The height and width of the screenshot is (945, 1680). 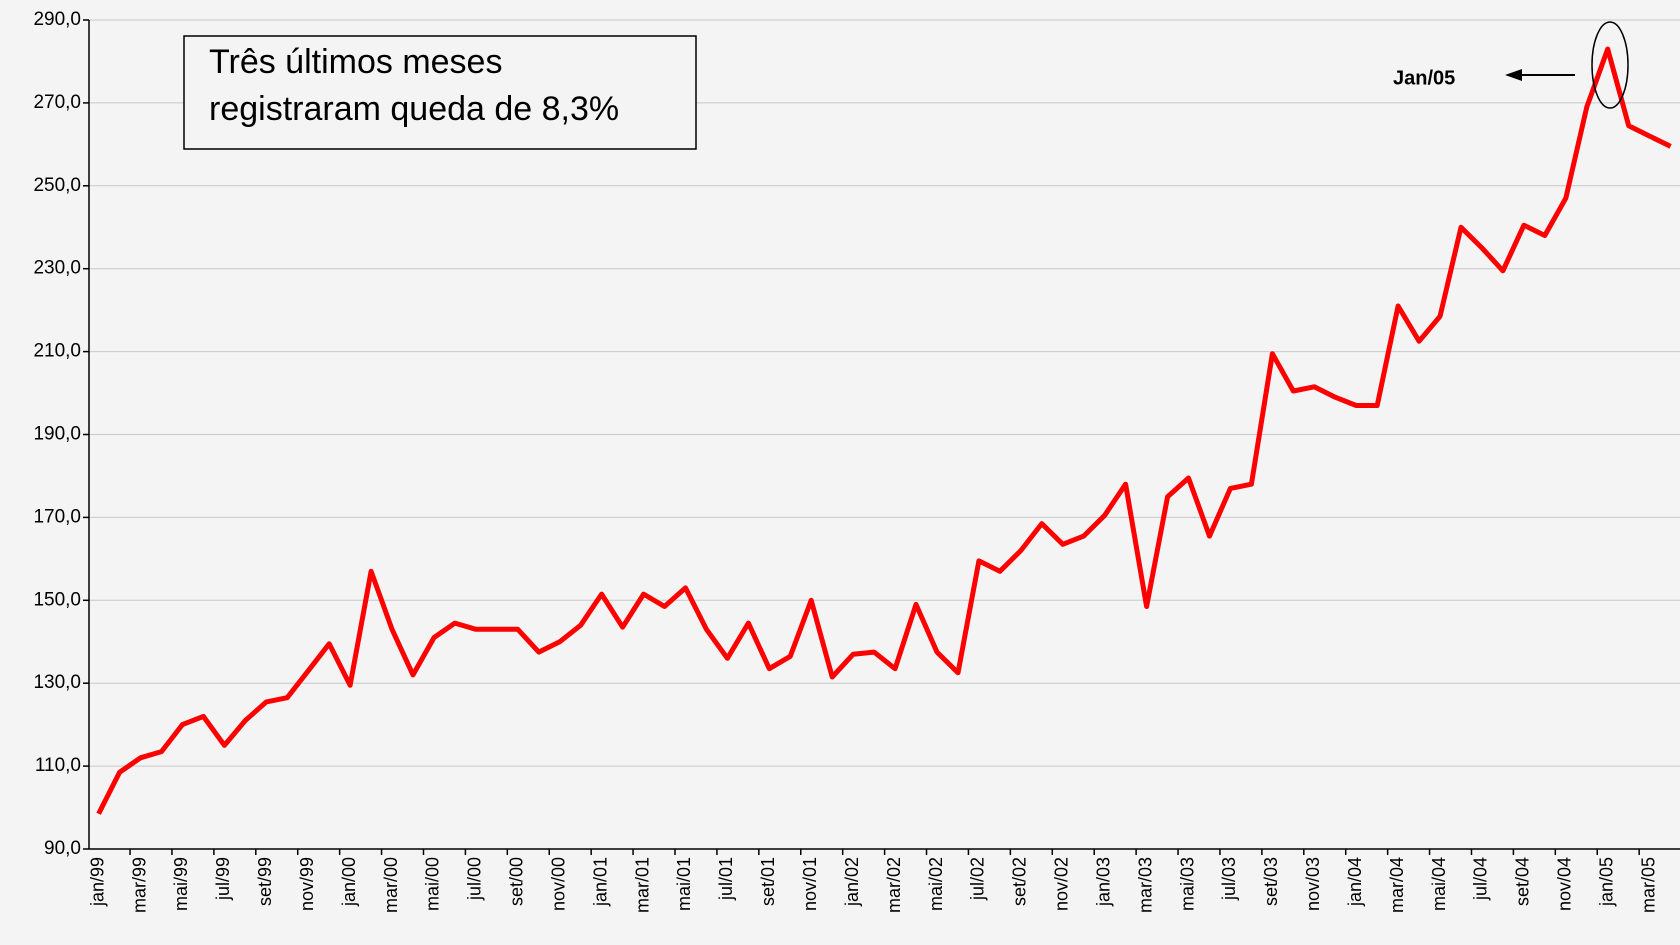 I want to click on x-tick-label: set/99, so click(x=265, y=881).